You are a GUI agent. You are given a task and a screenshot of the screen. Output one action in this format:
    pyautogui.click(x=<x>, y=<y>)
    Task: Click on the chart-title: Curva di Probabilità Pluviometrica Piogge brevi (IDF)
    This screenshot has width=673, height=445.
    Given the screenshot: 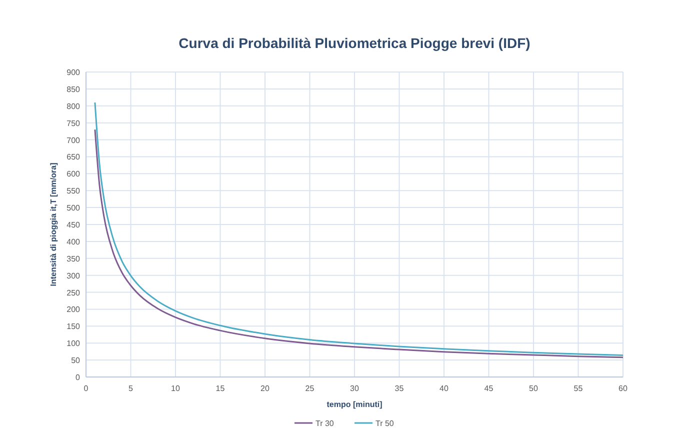 What is the action you would take?
    pyautogui.click(x=354, y=43)
    